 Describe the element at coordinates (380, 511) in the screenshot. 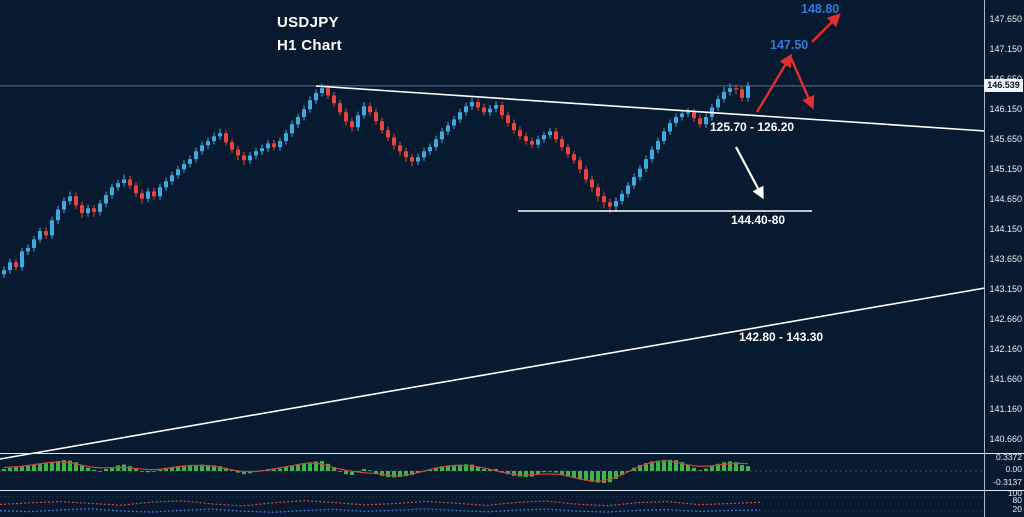

I see `stoch-signal-line` at that location.